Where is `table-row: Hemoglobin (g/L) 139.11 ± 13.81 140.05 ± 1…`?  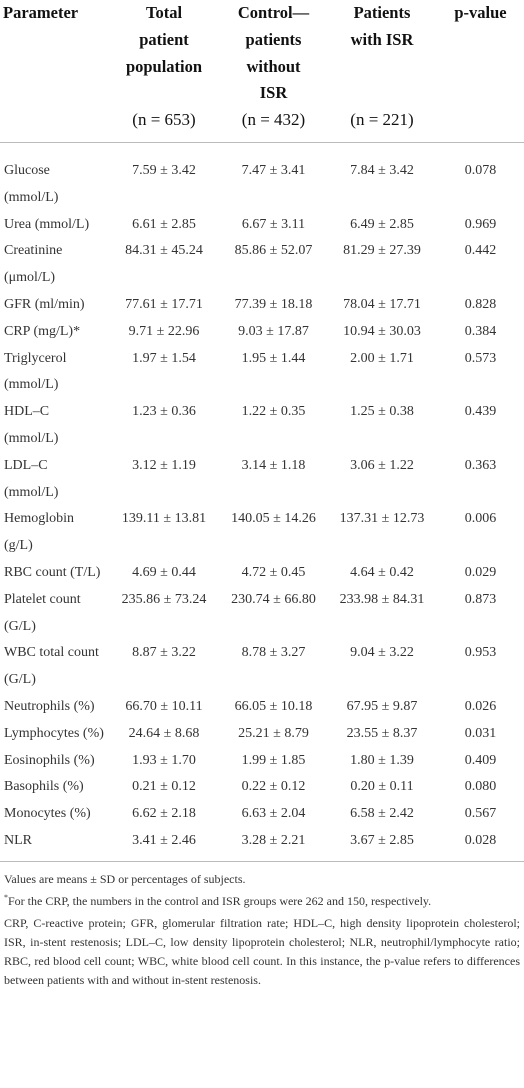
table-row: Hemoglobin (g/L) 139.11 ± 13.81 140.05 ± 1… is located at coordinates (262, 533).